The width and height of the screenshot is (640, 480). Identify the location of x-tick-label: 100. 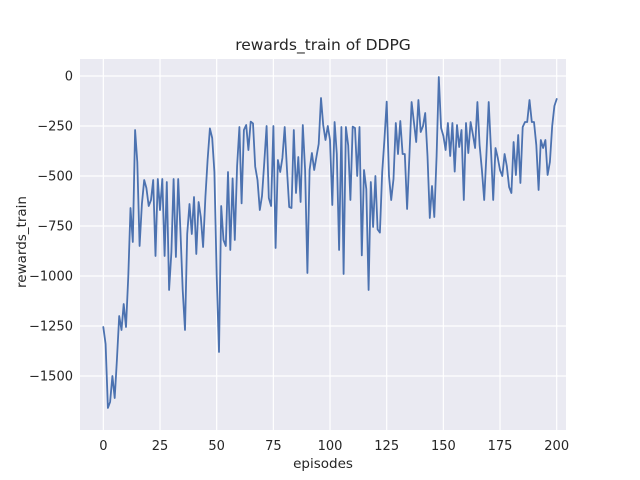
(330, 446).